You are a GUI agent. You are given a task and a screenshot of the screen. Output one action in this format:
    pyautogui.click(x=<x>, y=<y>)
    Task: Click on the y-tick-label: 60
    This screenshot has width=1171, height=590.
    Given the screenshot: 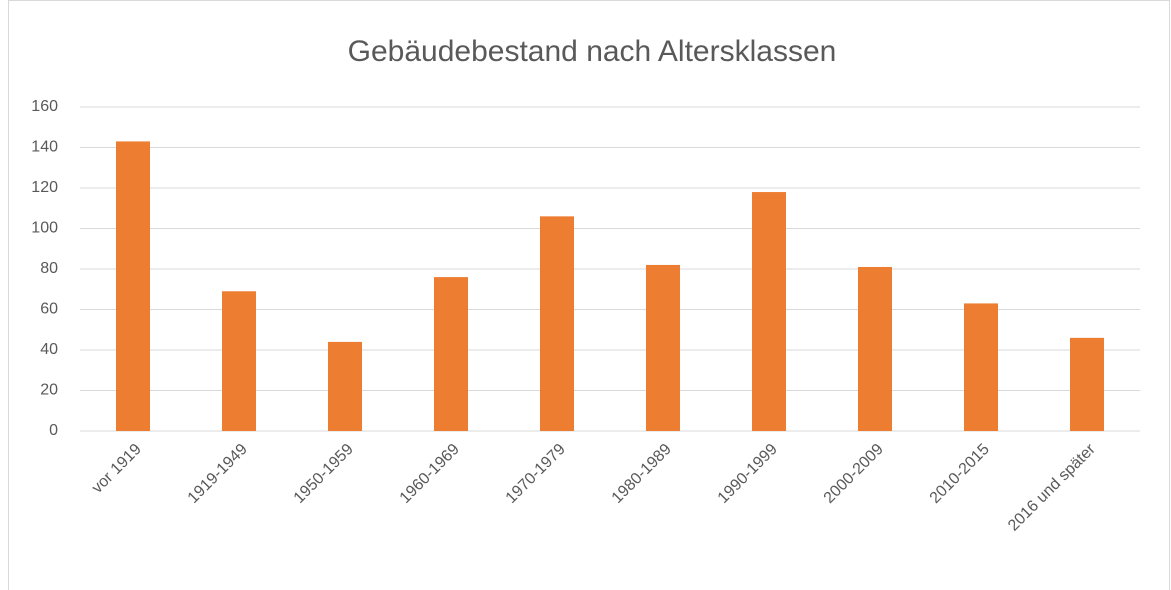 What is the action you would take?
    pyautogui.click(x=49, y=309)
    